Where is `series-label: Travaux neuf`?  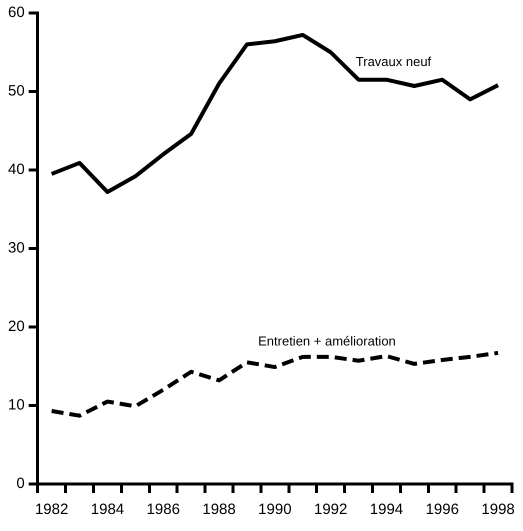 series-label: Travaux neuf is located at coordinates (394, 62).